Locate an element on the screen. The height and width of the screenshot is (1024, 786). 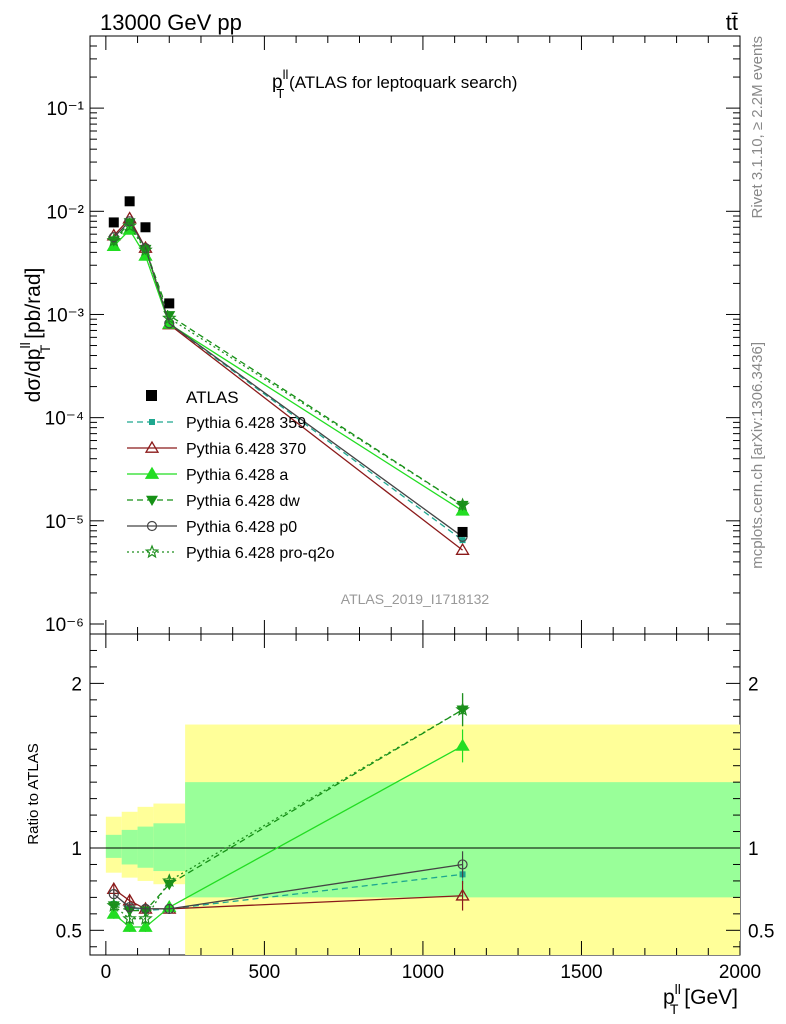
legend-label-pdw: Pythia 6.428 dw is located at coordinates (243, 501).